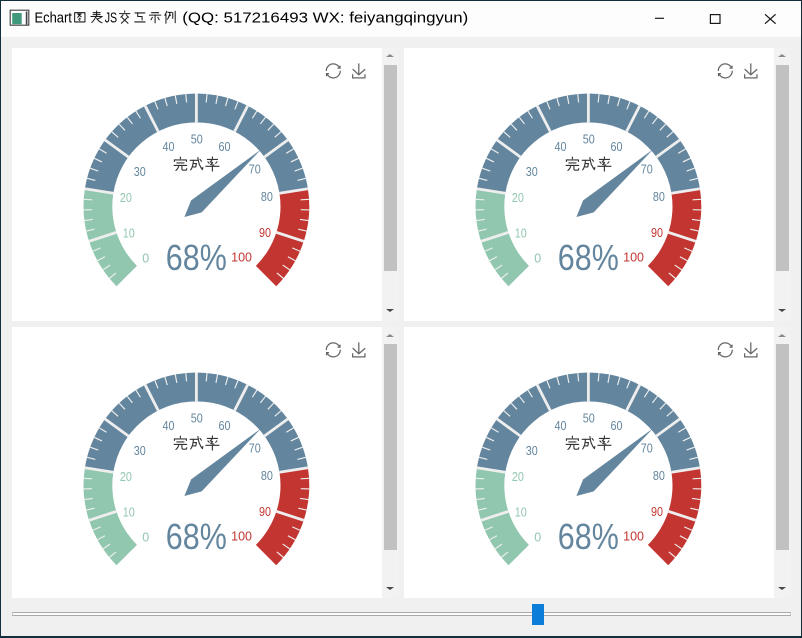 This screenshot has height=638, width=802. I want to click on svg-text:(QQ: 517216493 WX: feiyangqing: (QQ: 517216493 WX: feiyangqingyun), so click(325, 19).